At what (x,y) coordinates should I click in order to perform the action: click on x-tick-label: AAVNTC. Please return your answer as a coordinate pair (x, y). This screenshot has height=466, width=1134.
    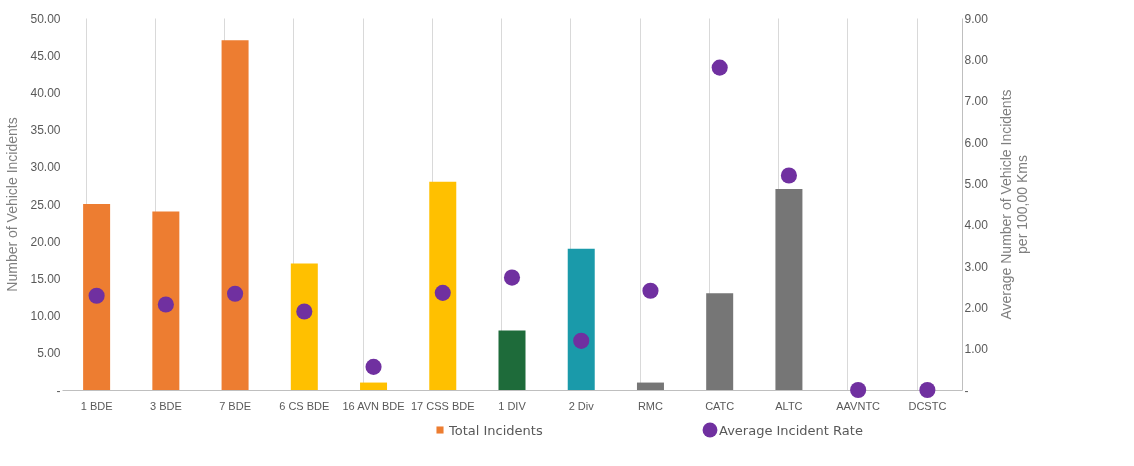
    Looking at the image, I should click on (858, 405).